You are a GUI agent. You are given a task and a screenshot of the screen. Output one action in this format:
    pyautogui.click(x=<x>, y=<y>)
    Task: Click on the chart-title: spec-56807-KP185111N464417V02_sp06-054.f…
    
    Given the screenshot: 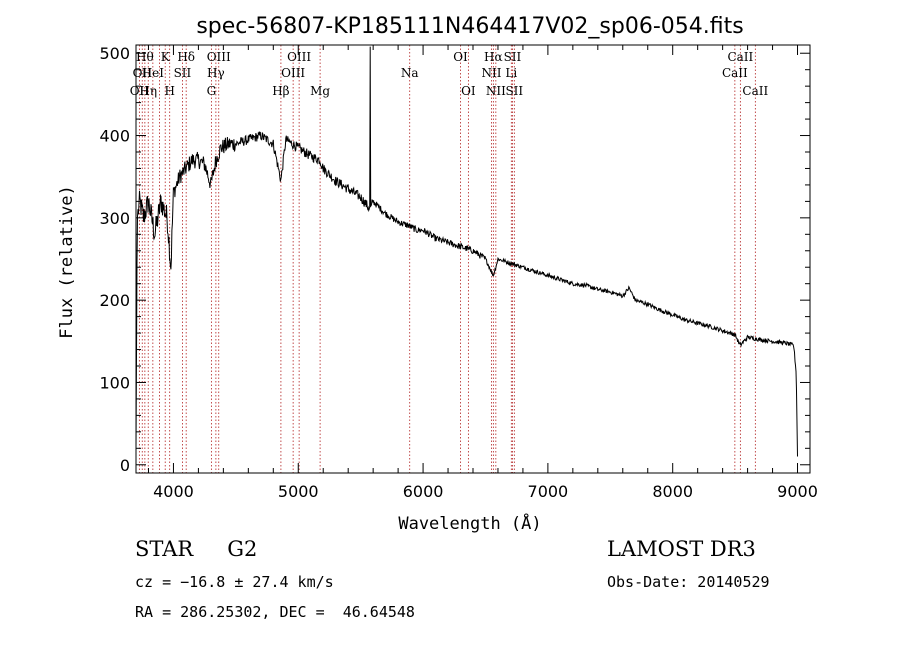 What is the action you would take?
    pyautogui.click(x=469, y=26)
    